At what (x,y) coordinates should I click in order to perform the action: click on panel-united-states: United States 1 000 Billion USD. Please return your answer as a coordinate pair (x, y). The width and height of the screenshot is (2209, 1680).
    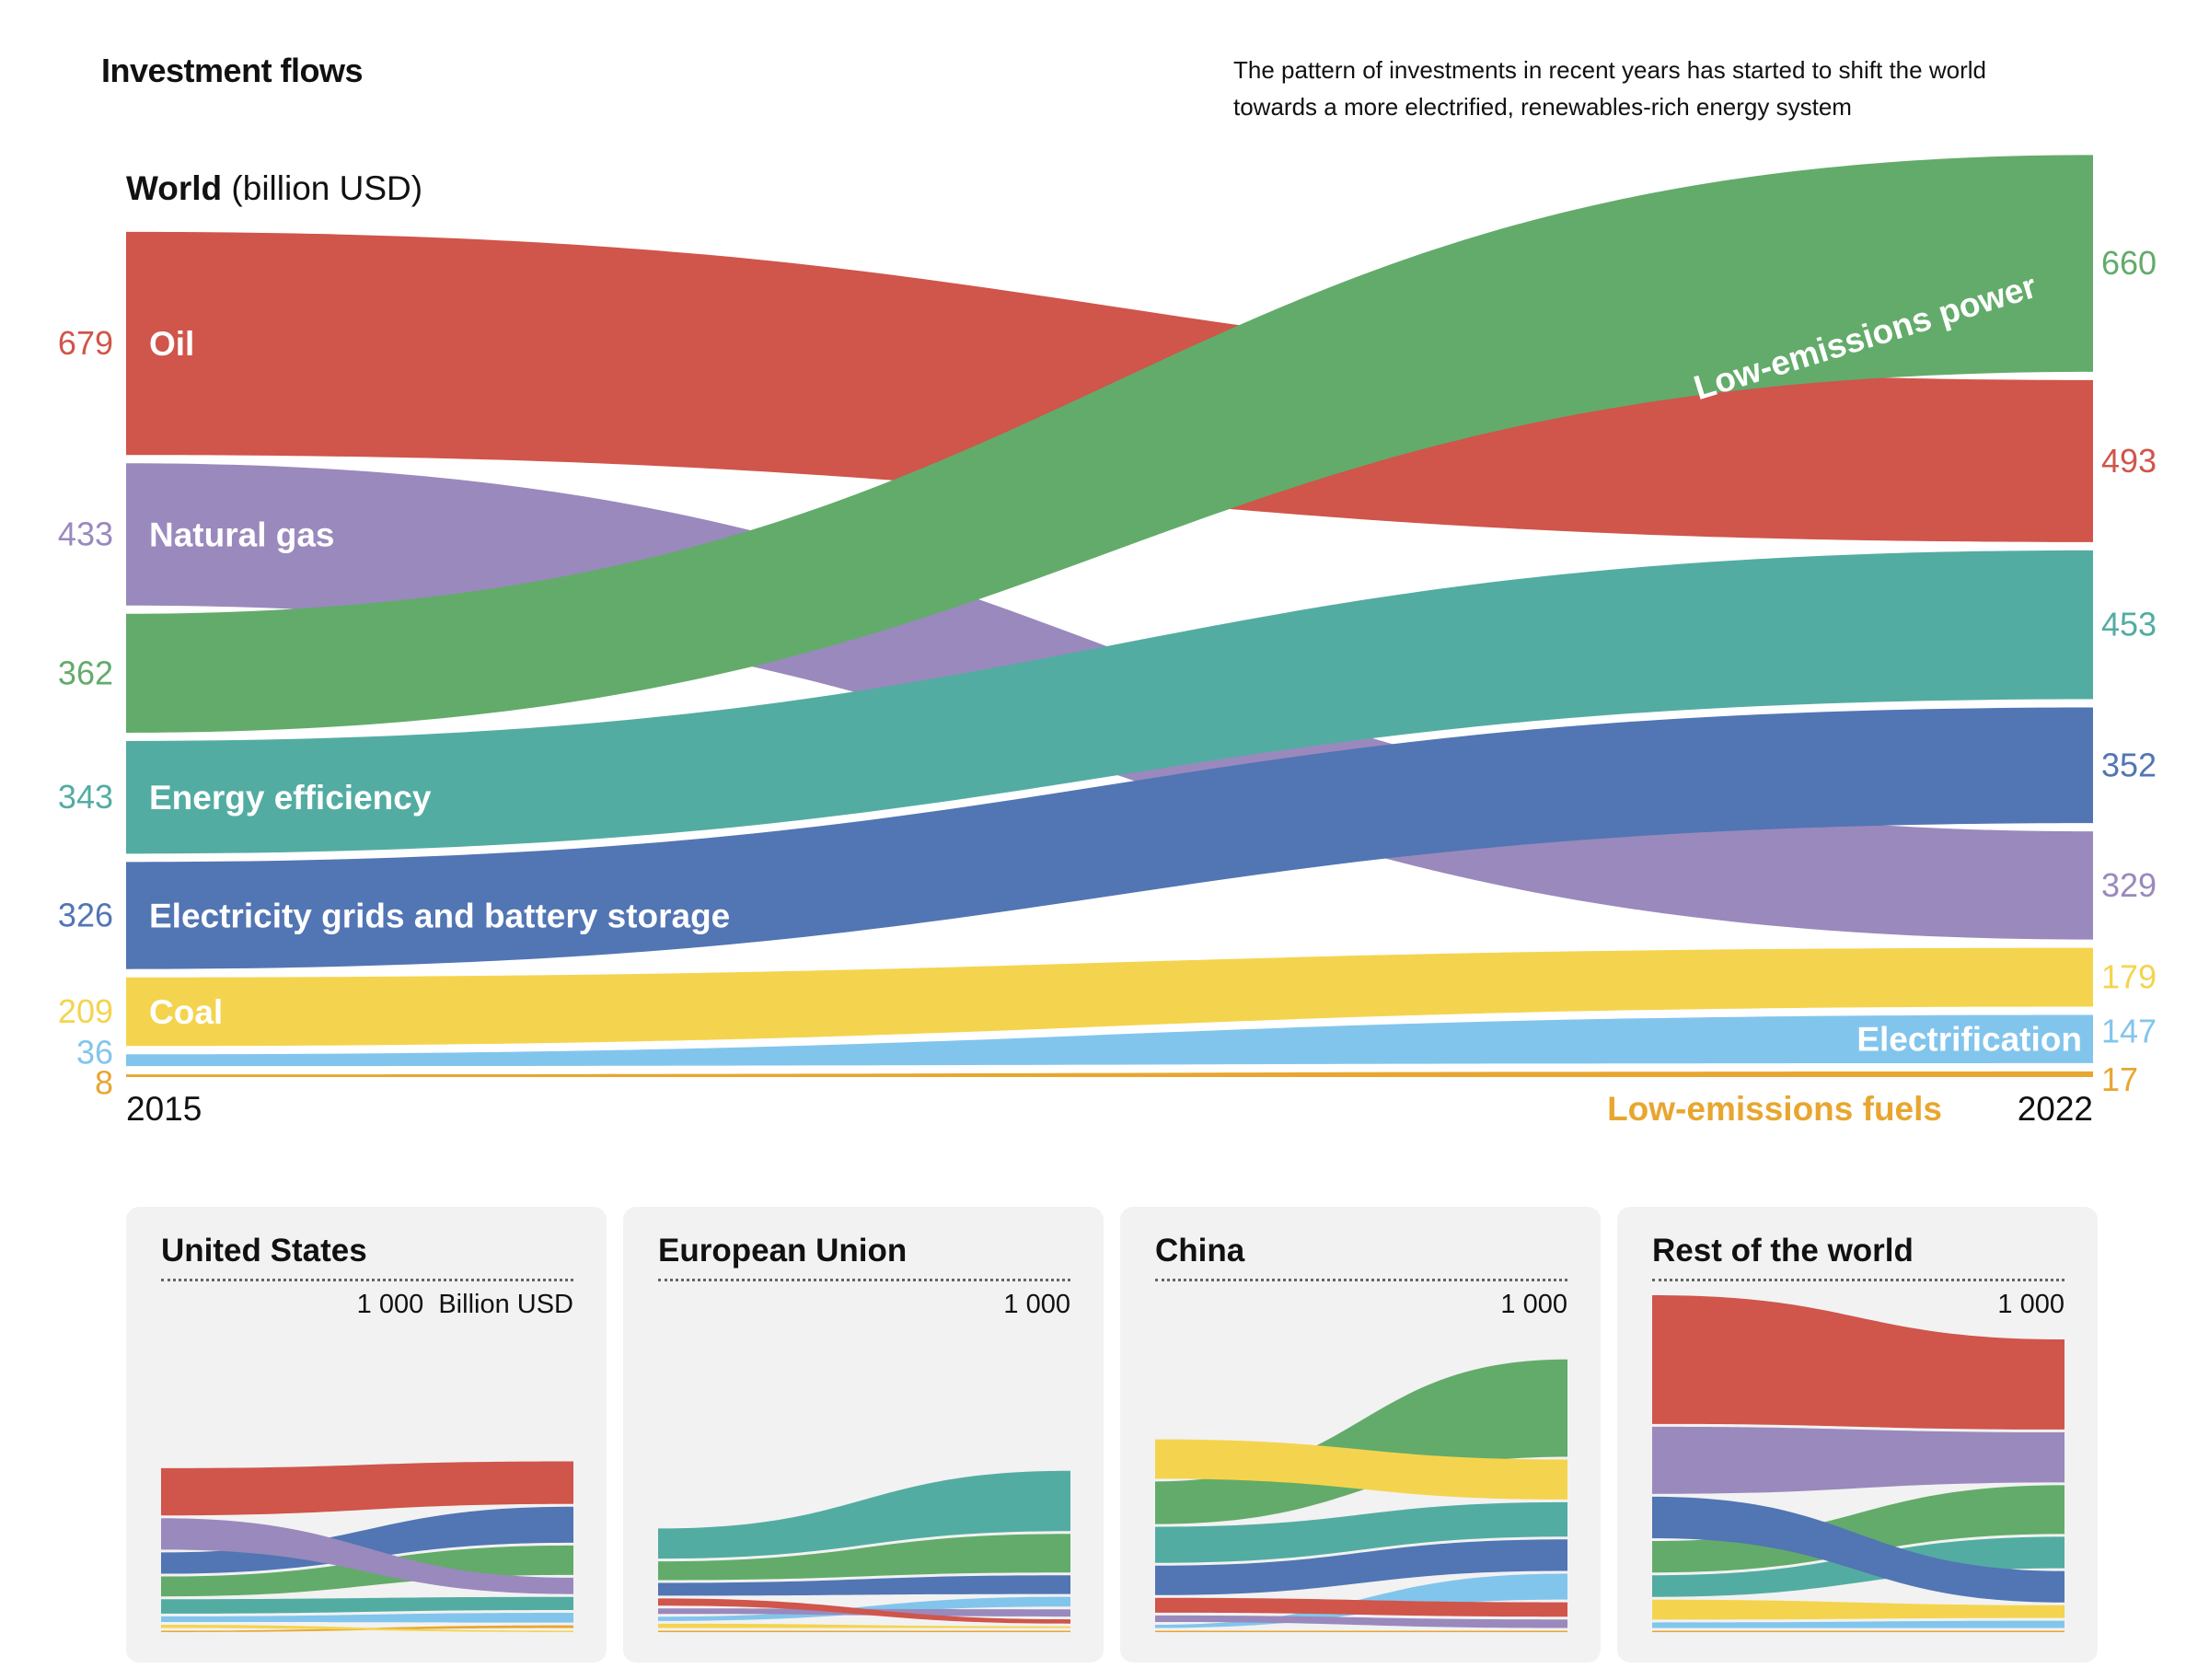
    Looking at the image, I should click on (366, 1435).